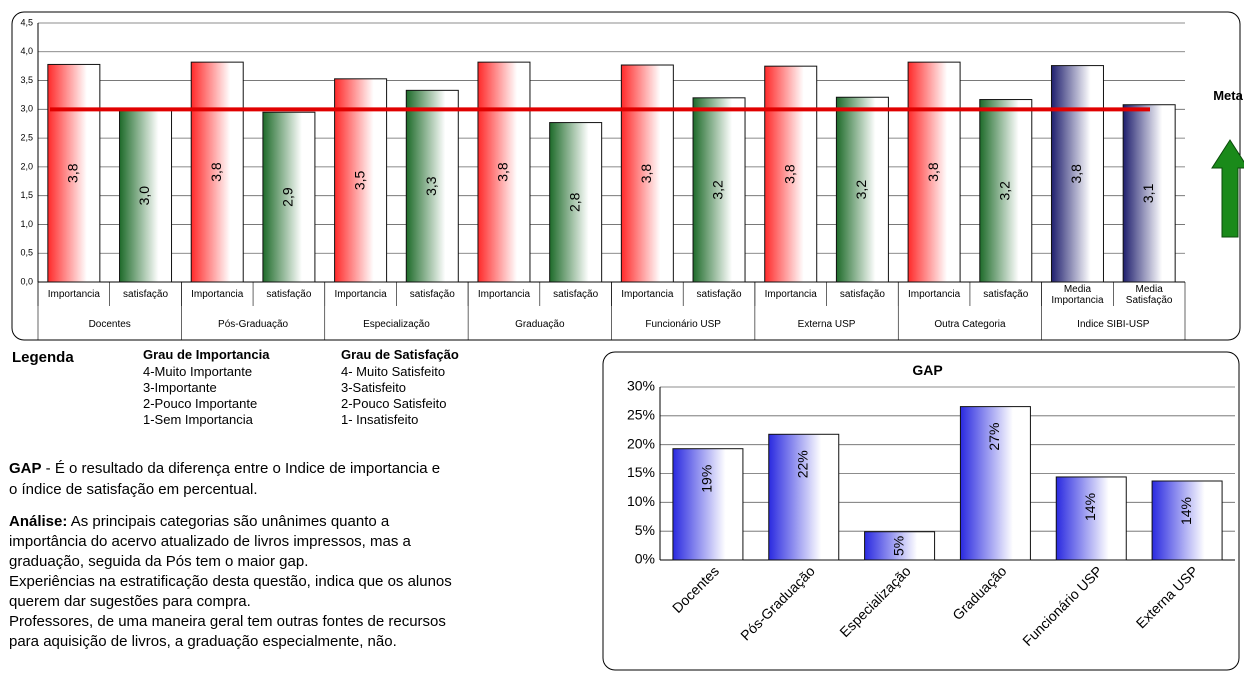 The image size is (1244, 673). Describe the element at coordinates (26, 137) in the screenshot. I see `y-tick-label: 2,5` at that location.